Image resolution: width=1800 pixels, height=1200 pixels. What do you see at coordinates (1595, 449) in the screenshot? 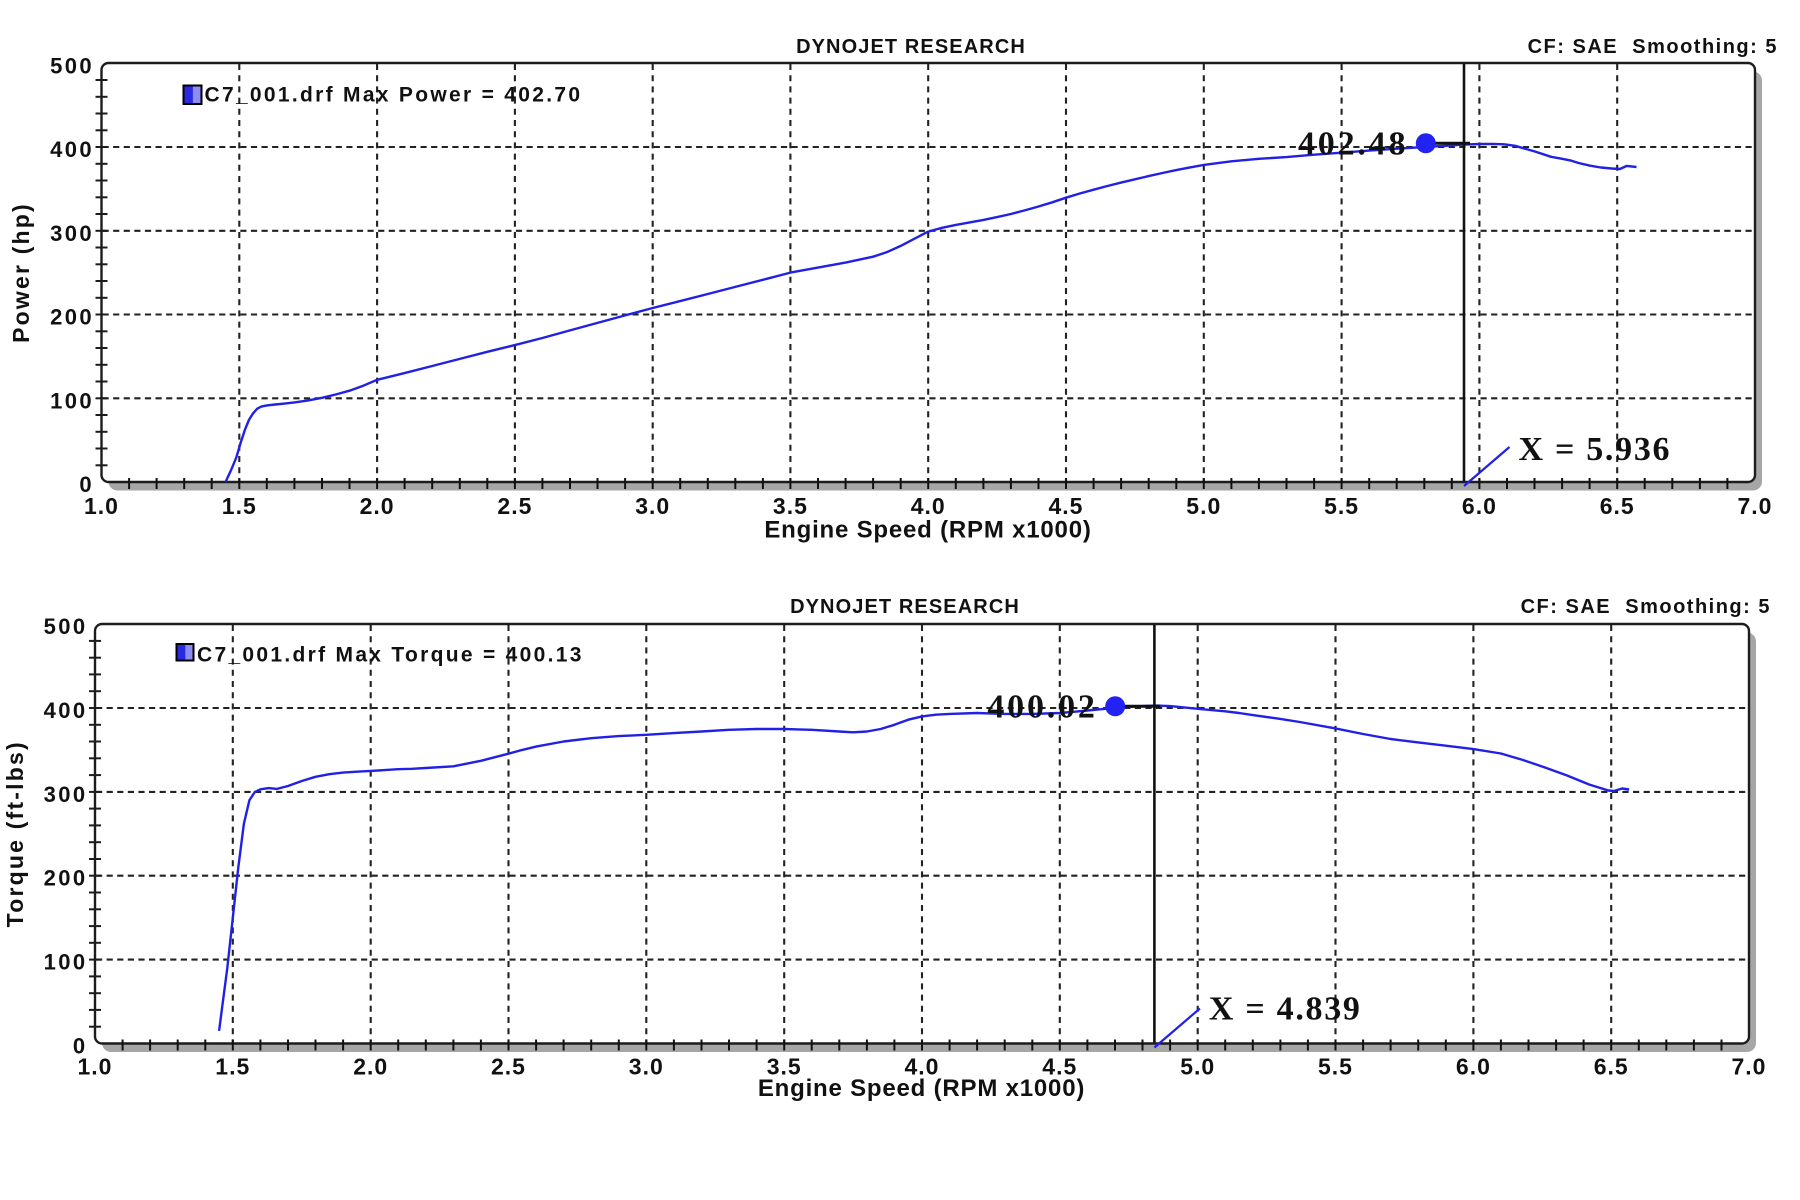
I see `svg-text: X = 5.936` at bounding box center [1595, 449].